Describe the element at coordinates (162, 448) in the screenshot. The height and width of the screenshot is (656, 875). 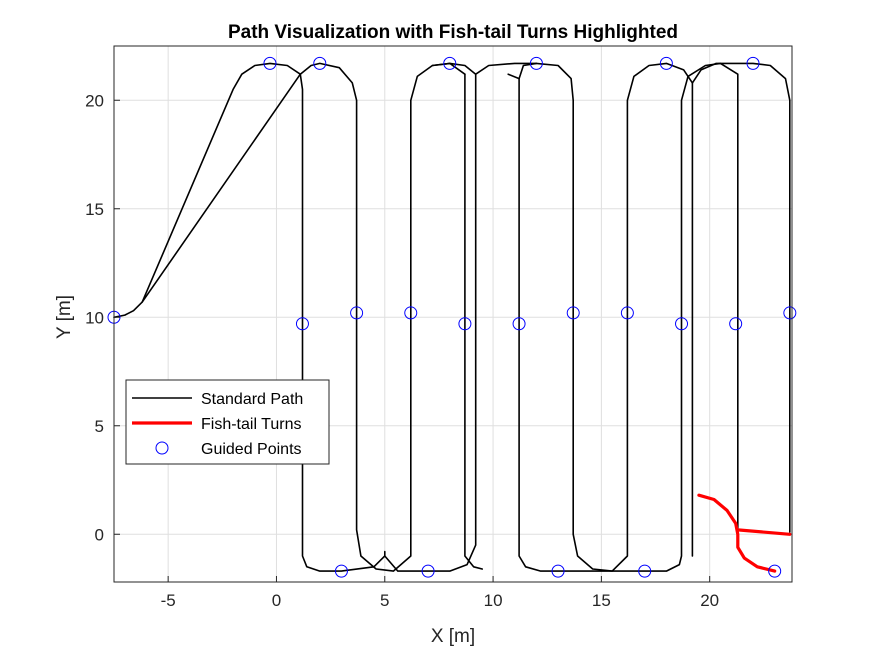
I see `legend-swatch` at that location.